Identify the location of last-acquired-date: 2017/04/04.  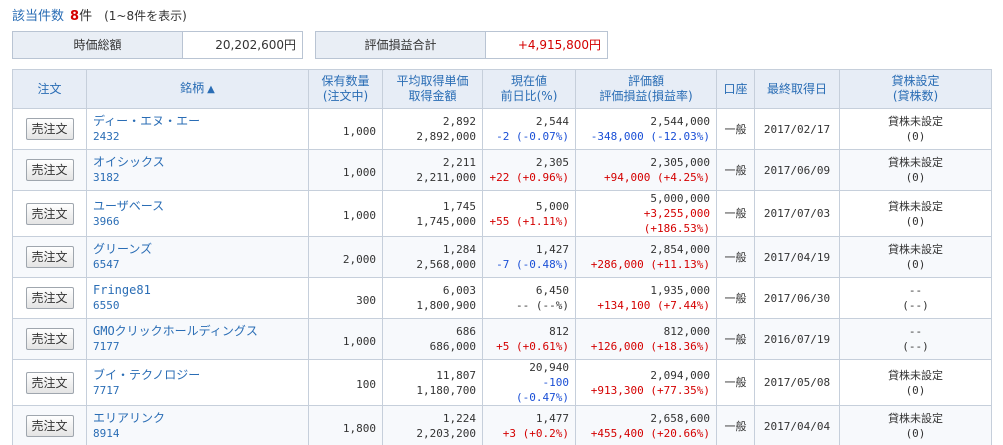
(797, 426).